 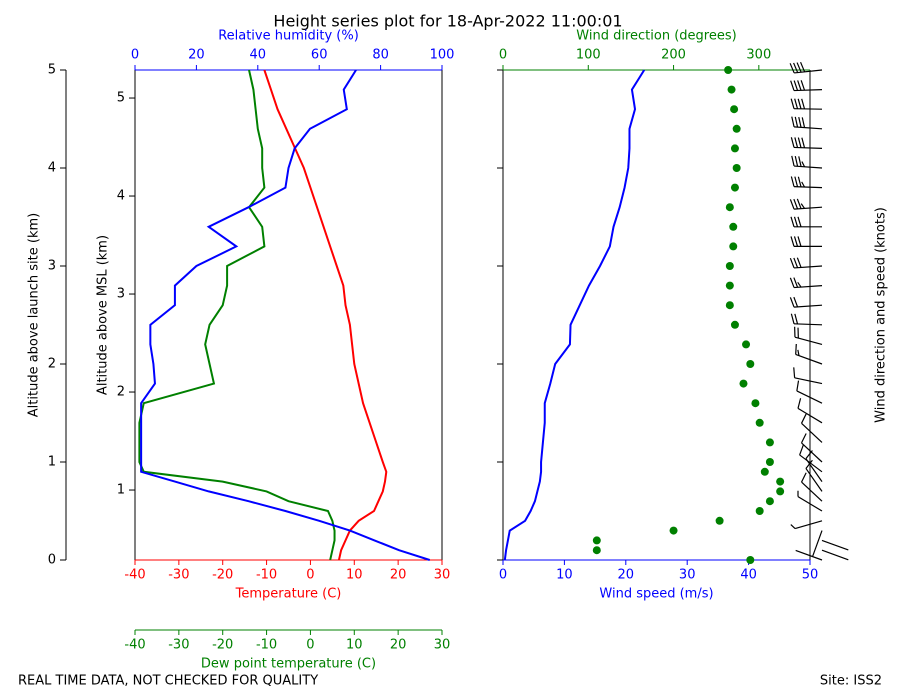 I want to click on barb-axis-label: Wind direction and speed (knots), so click(x=881, y=315).